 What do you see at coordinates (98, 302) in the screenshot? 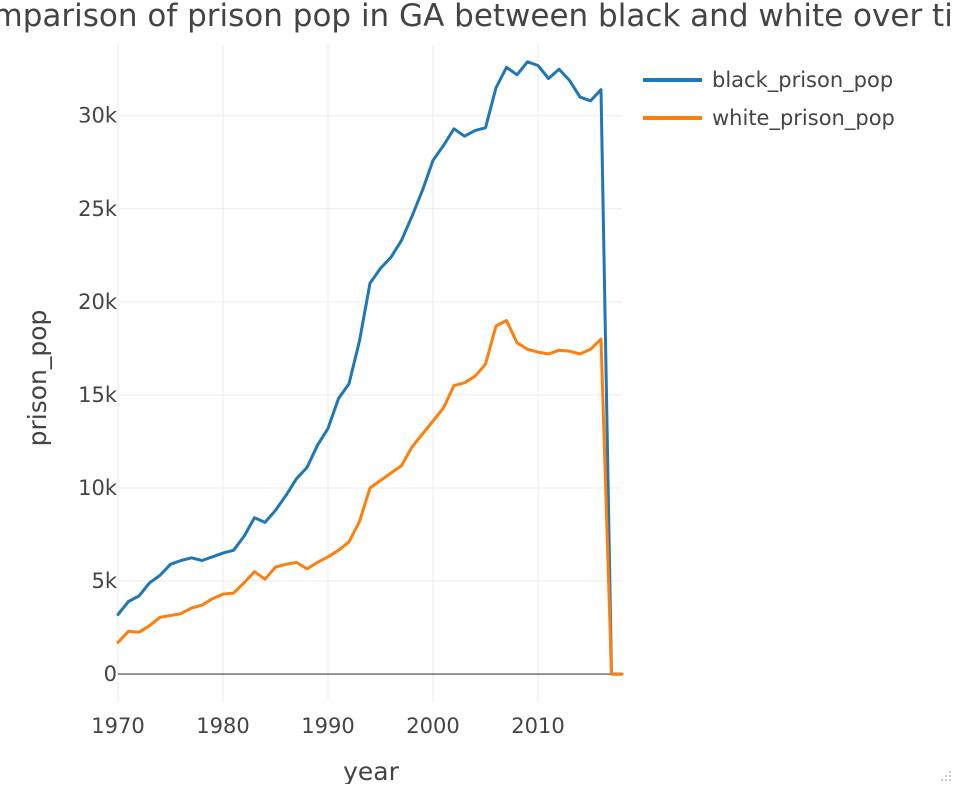
I see `y-tick-label: 20k` at bounding box center [98, 302].